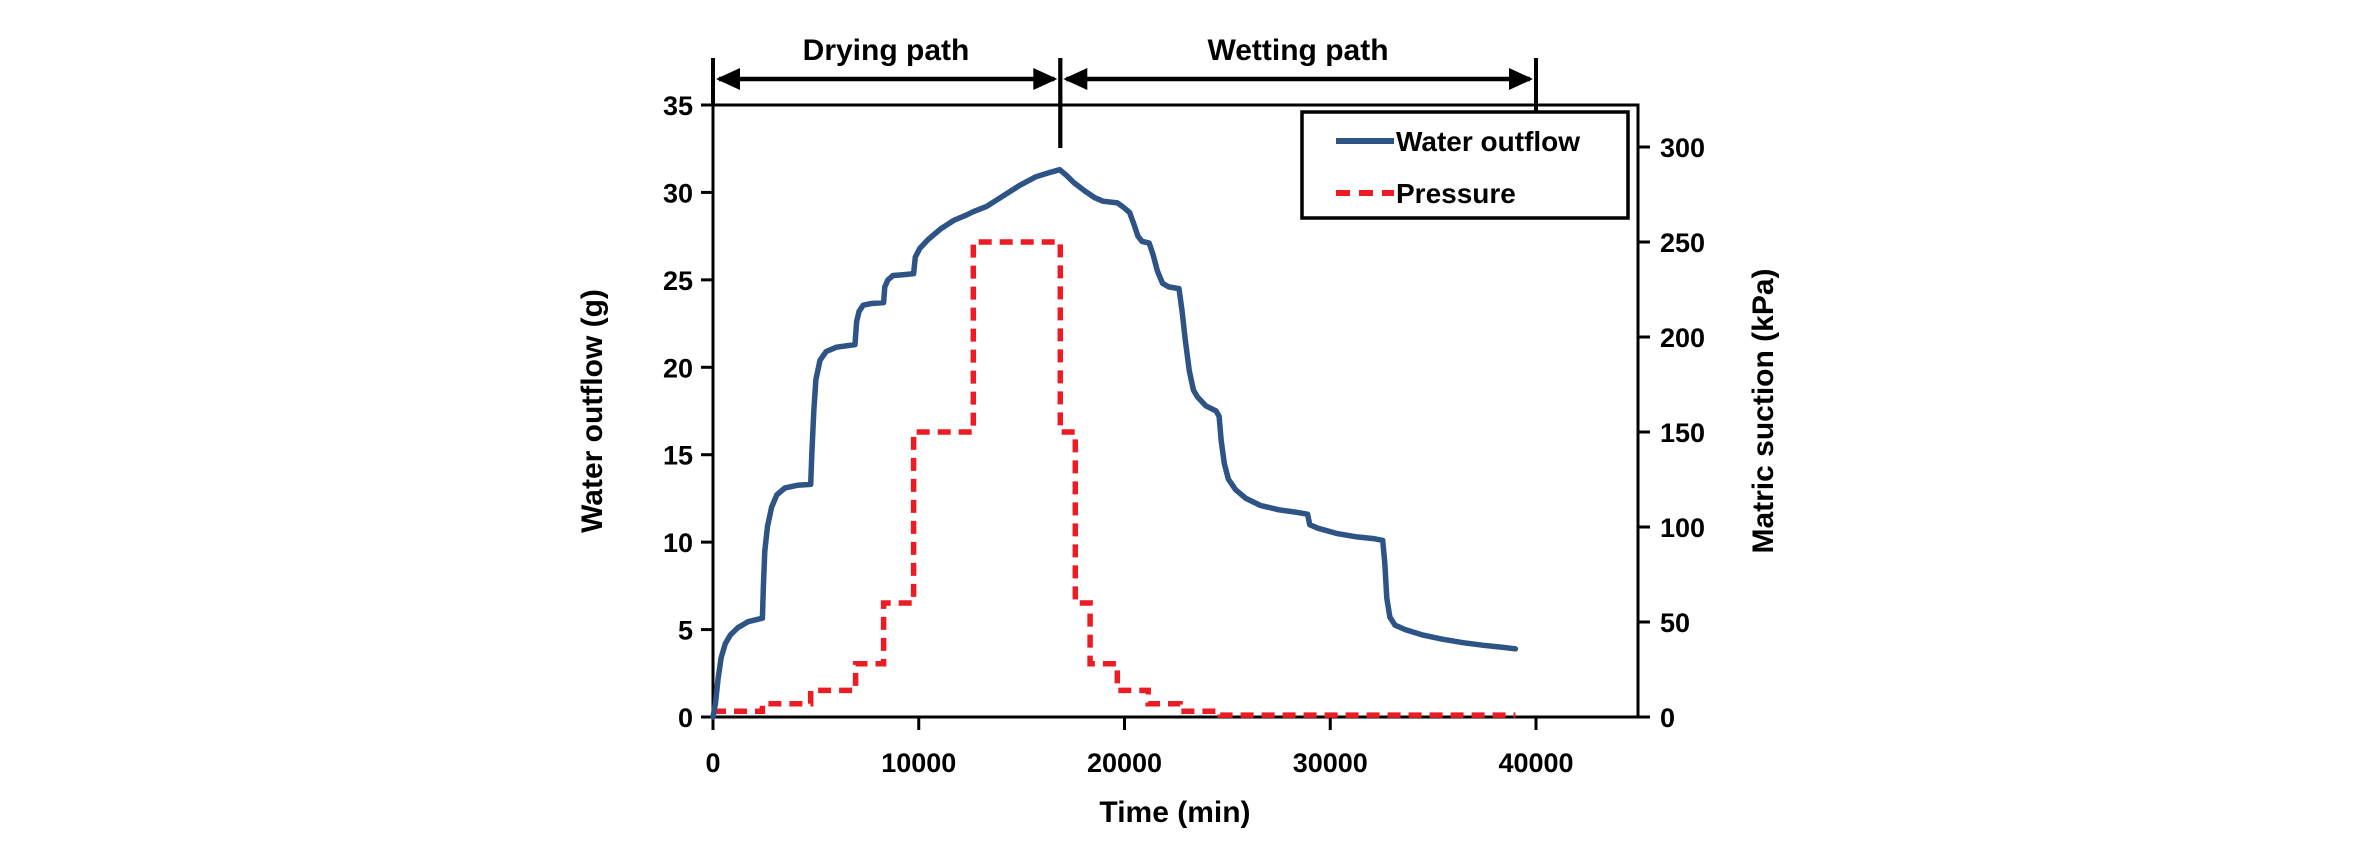 The width and height of the screenshot is (2362, 858). I want to click on left-axis-title: Water outflow (g), so click(592, 411).